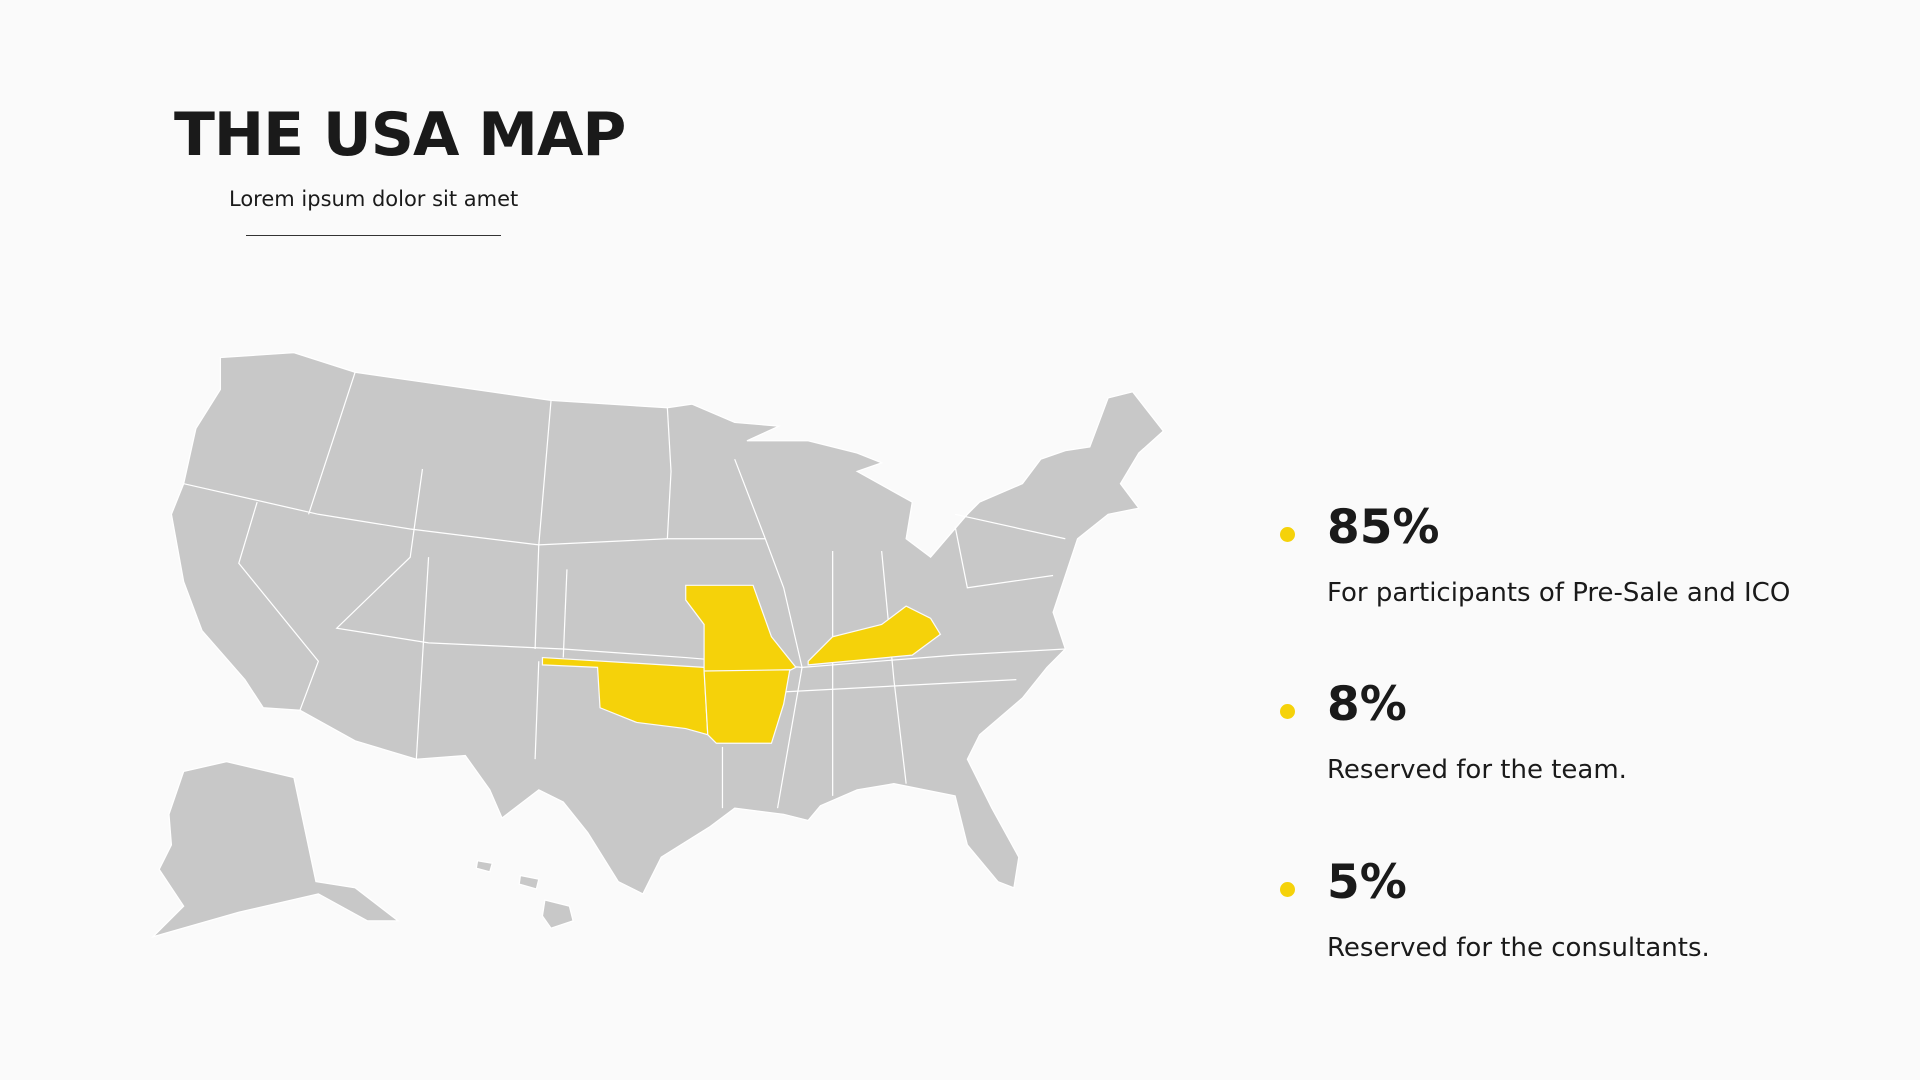 Image resolution: width=1920 pixels, height=1080 pixels. What do you see at coordinates (1383, 527) in the screenshot?
I see `stat-value: 85%` at bounding box center [1383, 527].